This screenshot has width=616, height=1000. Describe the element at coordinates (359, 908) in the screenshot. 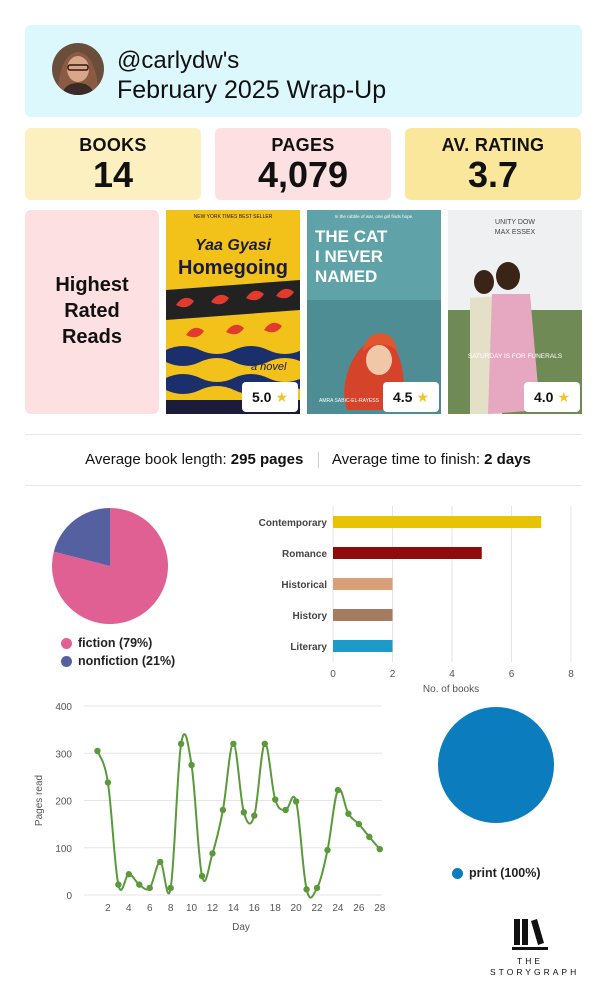

I see `x-tick-label: 26` at that location.